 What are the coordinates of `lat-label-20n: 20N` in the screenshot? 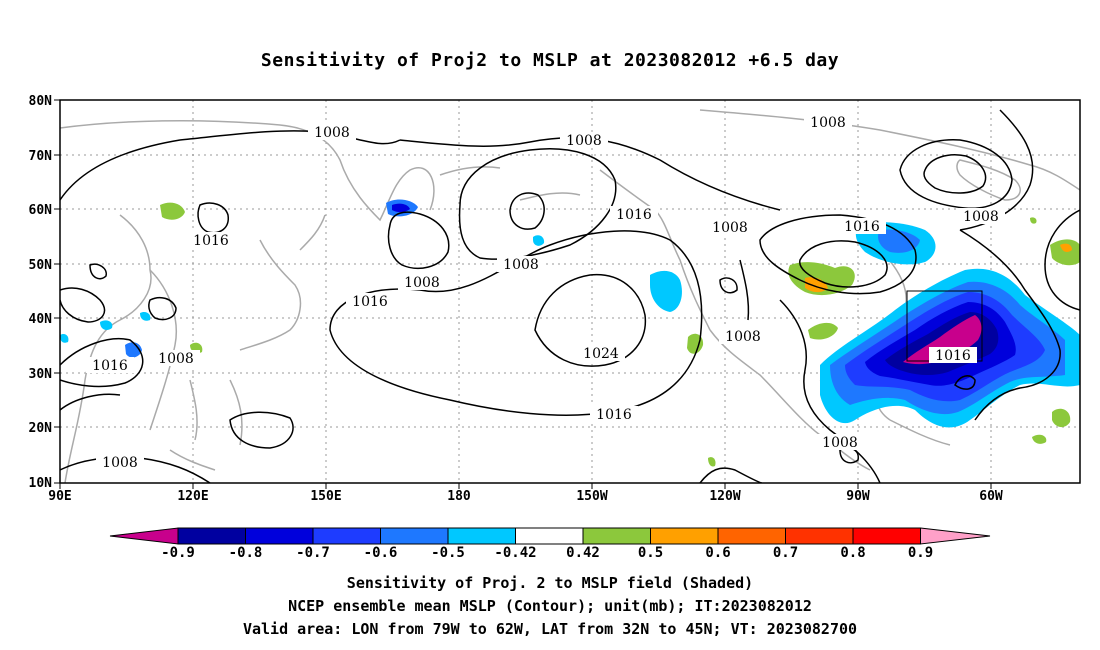 It's located at (41, 428).